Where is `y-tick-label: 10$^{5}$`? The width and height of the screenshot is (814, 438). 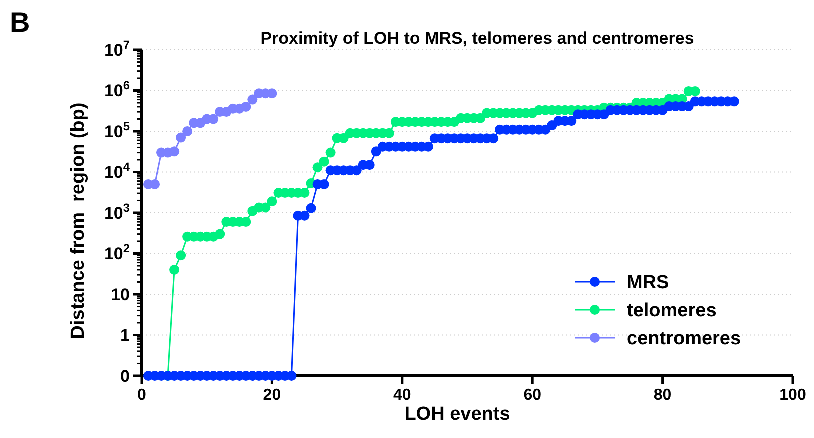 y-tick-label: 10$^{5}$ is located at coordinates (117, 130).